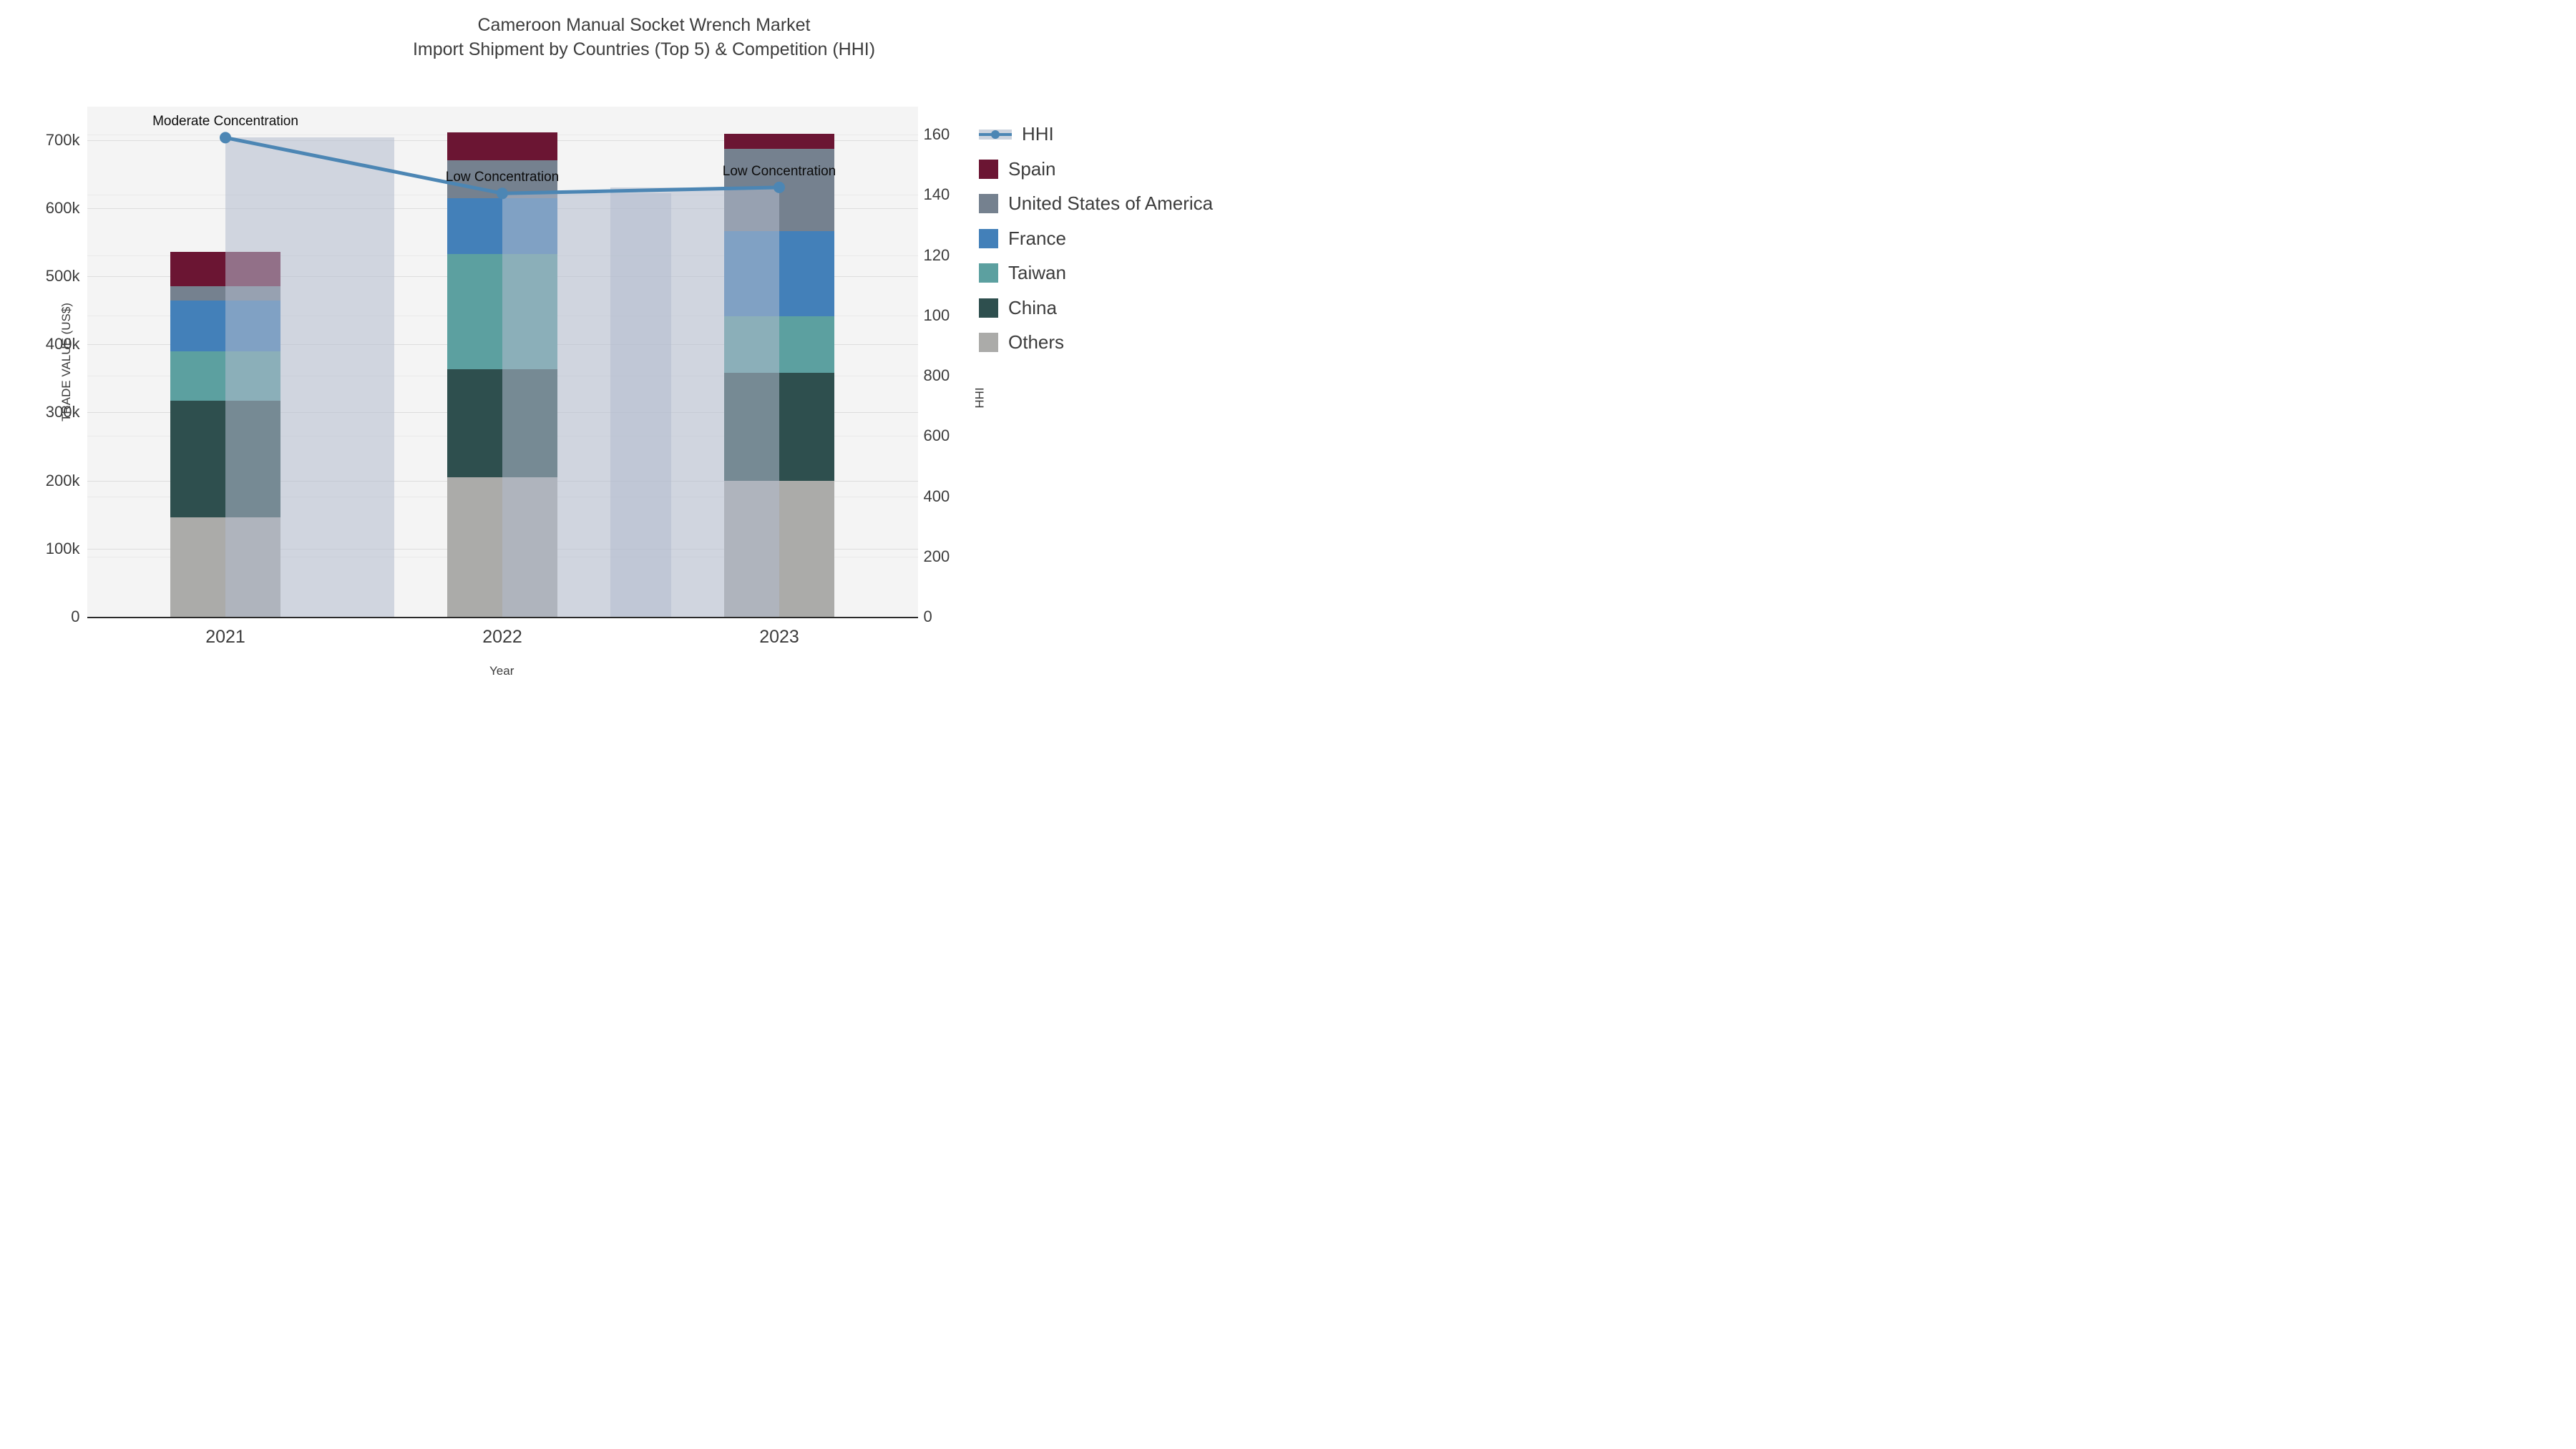 The height and width of the screenshot is (1449, 2576). I want to click on right-tick-1200: 120, so click(936, 254).